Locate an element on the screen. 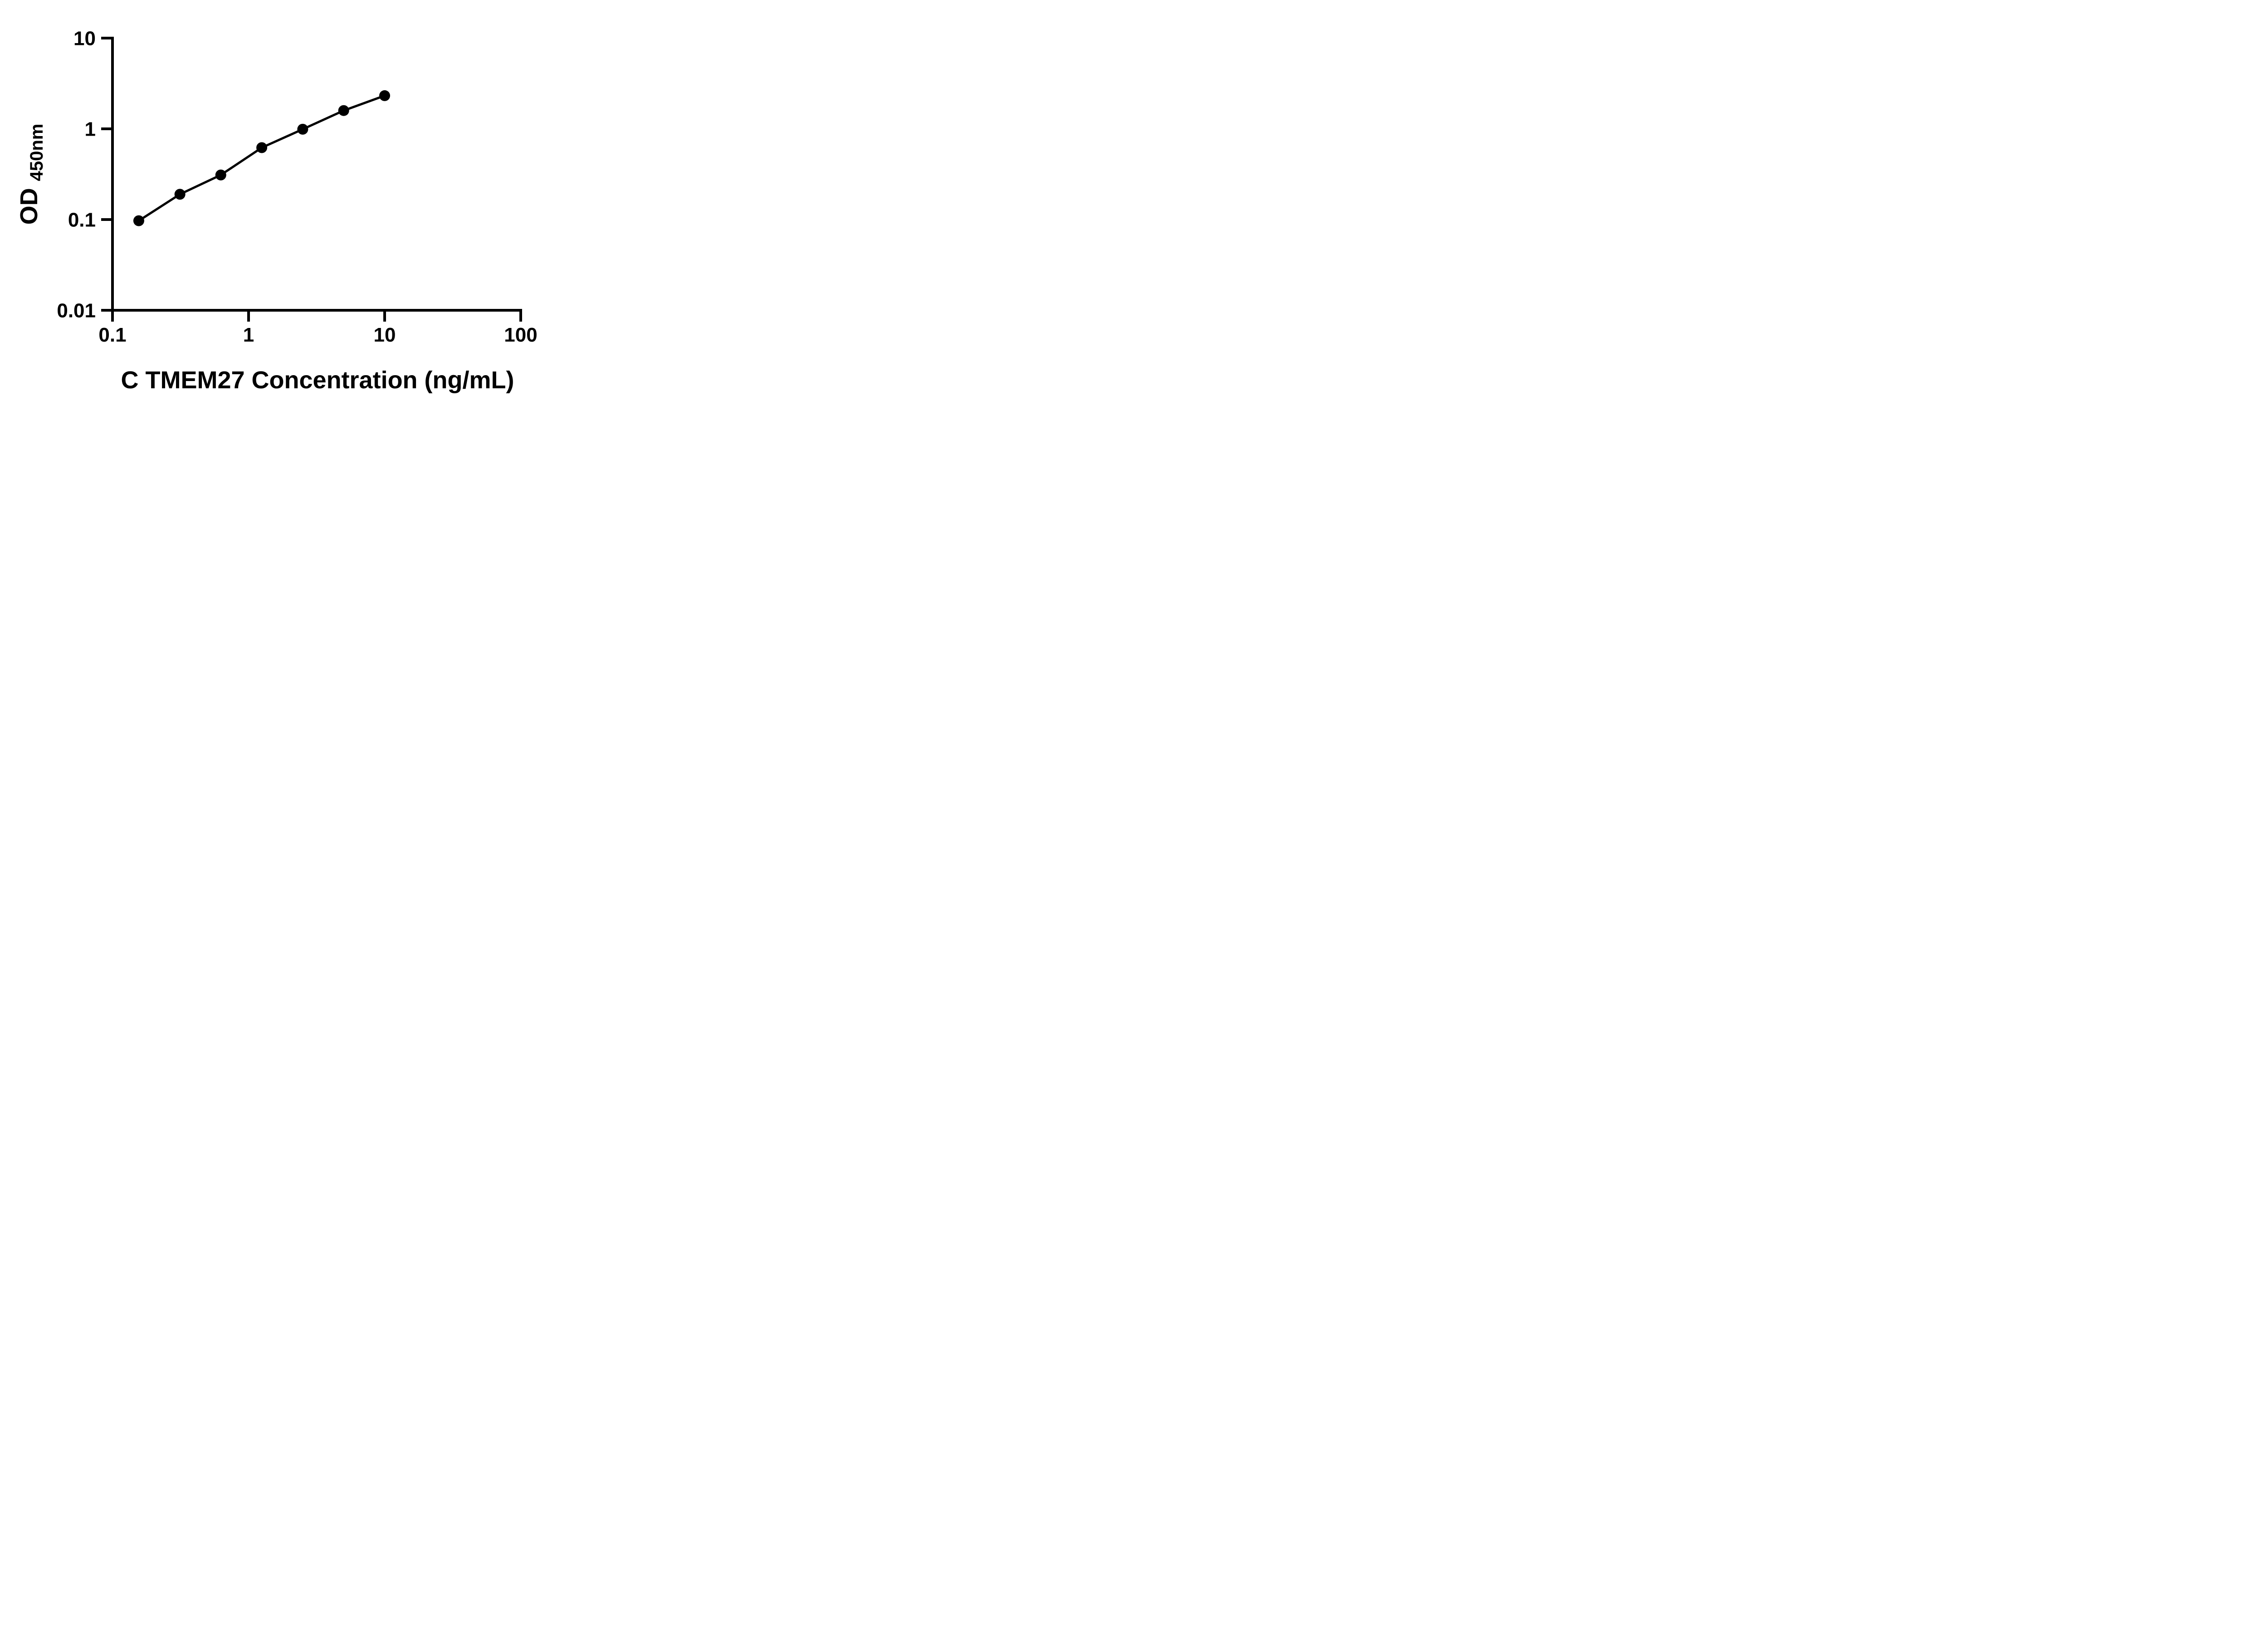 This screenshot has width=2268, height=1633. x-tick-label: 0.1 is located at coordinates (112, 335).